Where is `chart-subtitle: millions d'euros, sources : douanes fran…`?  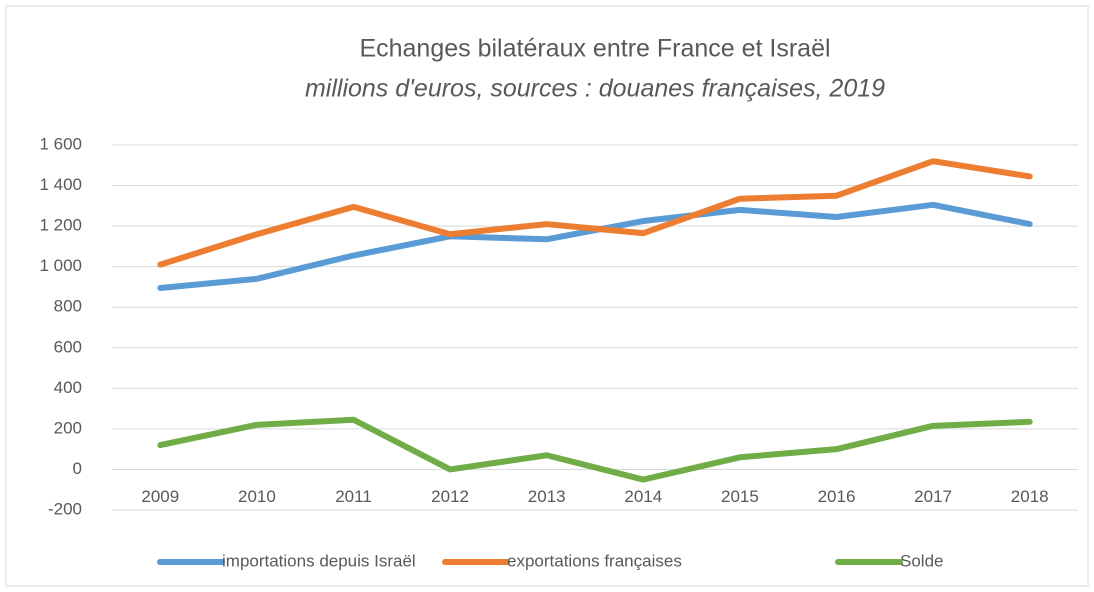
chart-subtitle: millions d'euros, sources : douanes fran… is located at coordinates (595, 89).